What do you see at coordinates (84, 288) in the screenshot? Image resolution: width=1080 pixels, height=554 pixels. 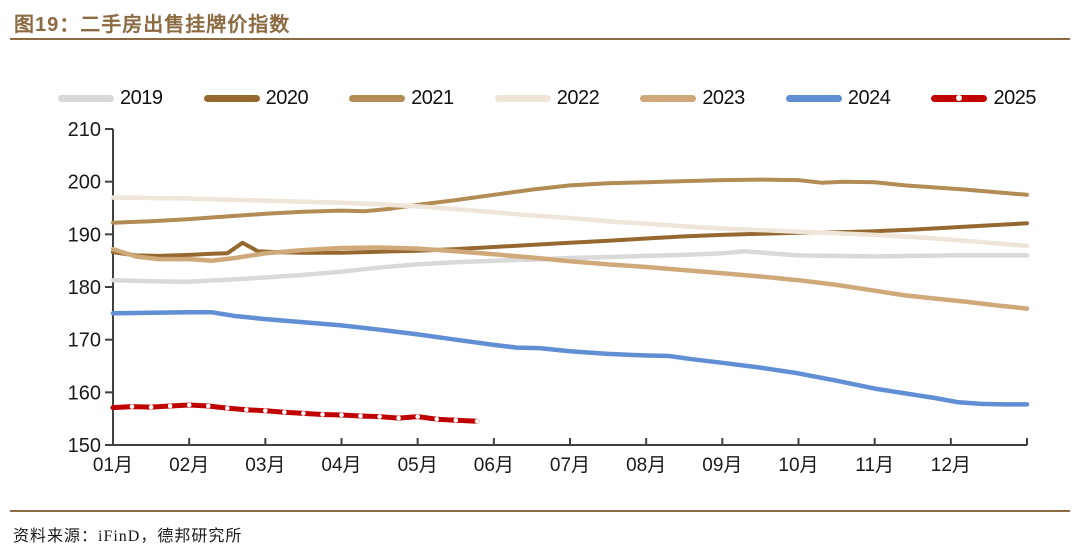 I see `y-axis-label: 180` at bounding box center [84, 288].